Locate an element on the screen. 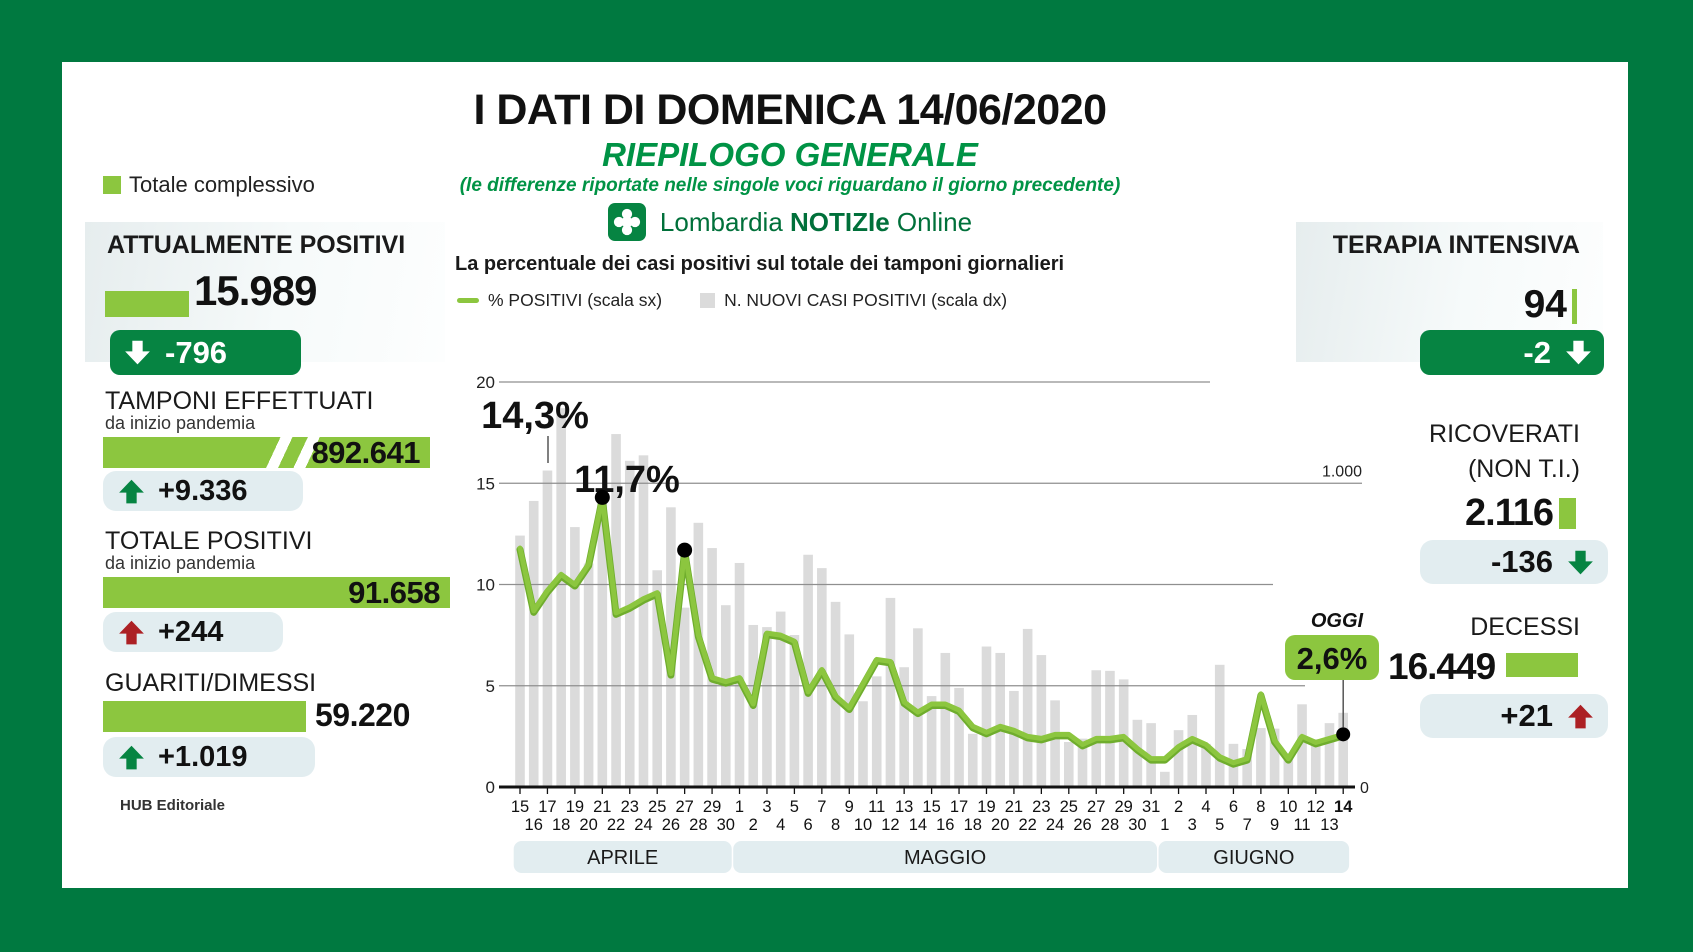 This screenshot has width=1693, height=952. svg-text: 9 is located at coordinates (849, 807).